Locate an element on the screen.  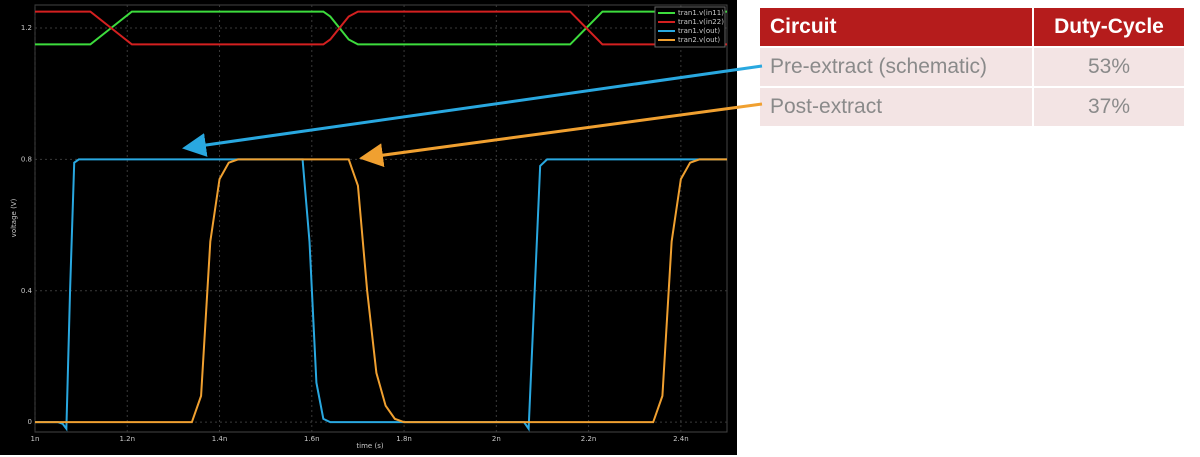
x-tick-label: 2.2n is located at coordinates (589, 439).